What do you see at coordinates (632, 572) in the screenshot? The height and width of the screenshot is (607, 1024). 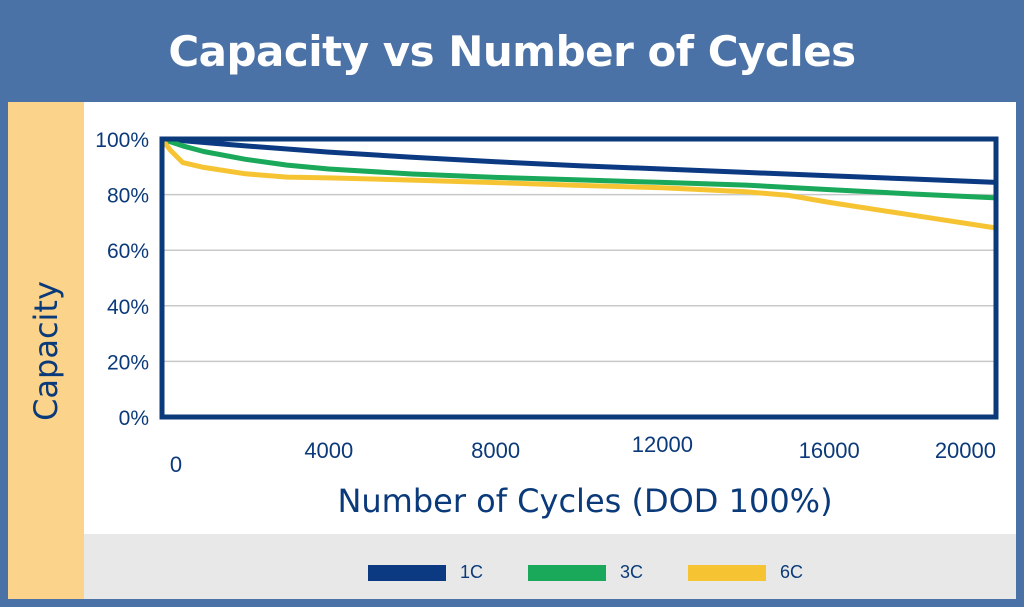 I see `legend-label: 3C` at bounding box center [632, 572].